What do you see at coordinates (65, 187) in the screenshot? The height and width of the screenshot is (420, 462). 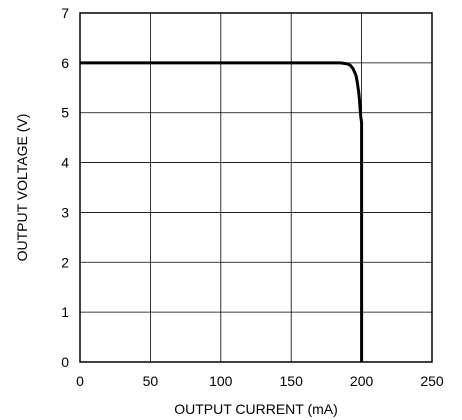 I see `y-tick-labels: 0 1 2 3 4 5 6 7` at bounding box center [65, 187].